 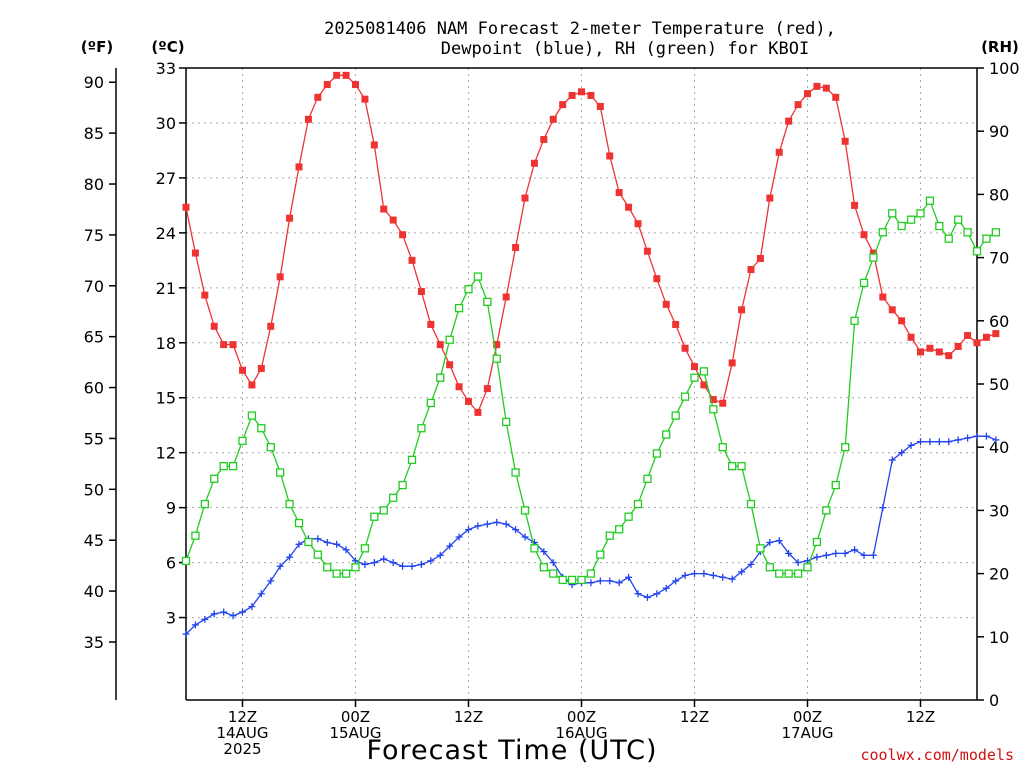 I want to click on fahrenheit-tick-label: 60, so click(x=94, y=388).